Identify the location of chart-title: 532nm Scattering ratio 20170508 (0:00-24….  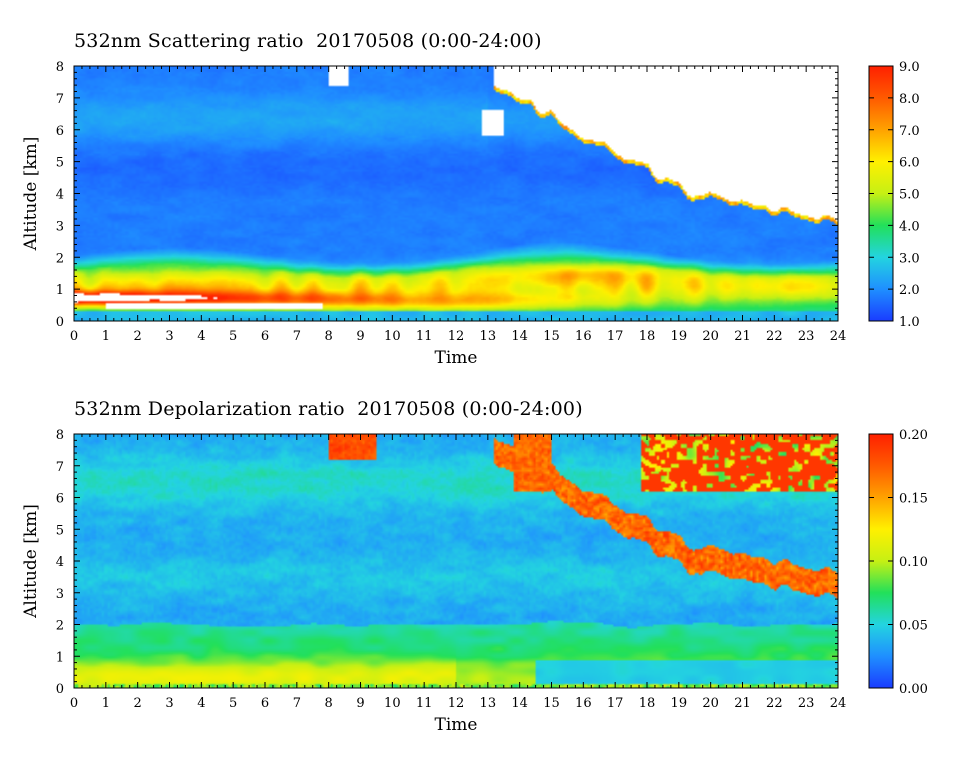
(308, 41).